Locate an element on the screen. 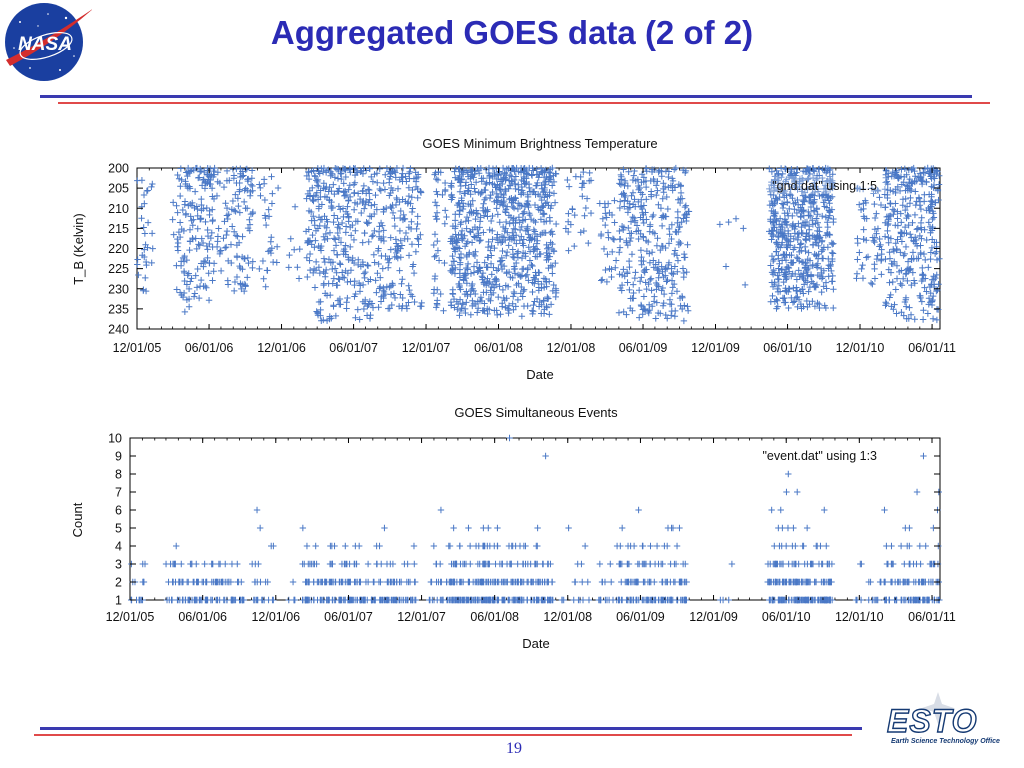 The height and width of the screenshot is (768, 1024). x-tick-label: 06/01/06 is located at coordinates (202, 617).